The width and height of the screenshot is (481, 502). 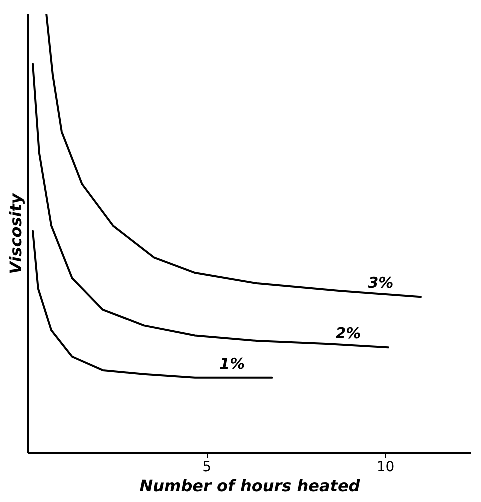 What do you see at coordinates (250, 486) in the screenshot?
I see `x-axis-title: Number of hours heated` at bounding box center [250, 486].